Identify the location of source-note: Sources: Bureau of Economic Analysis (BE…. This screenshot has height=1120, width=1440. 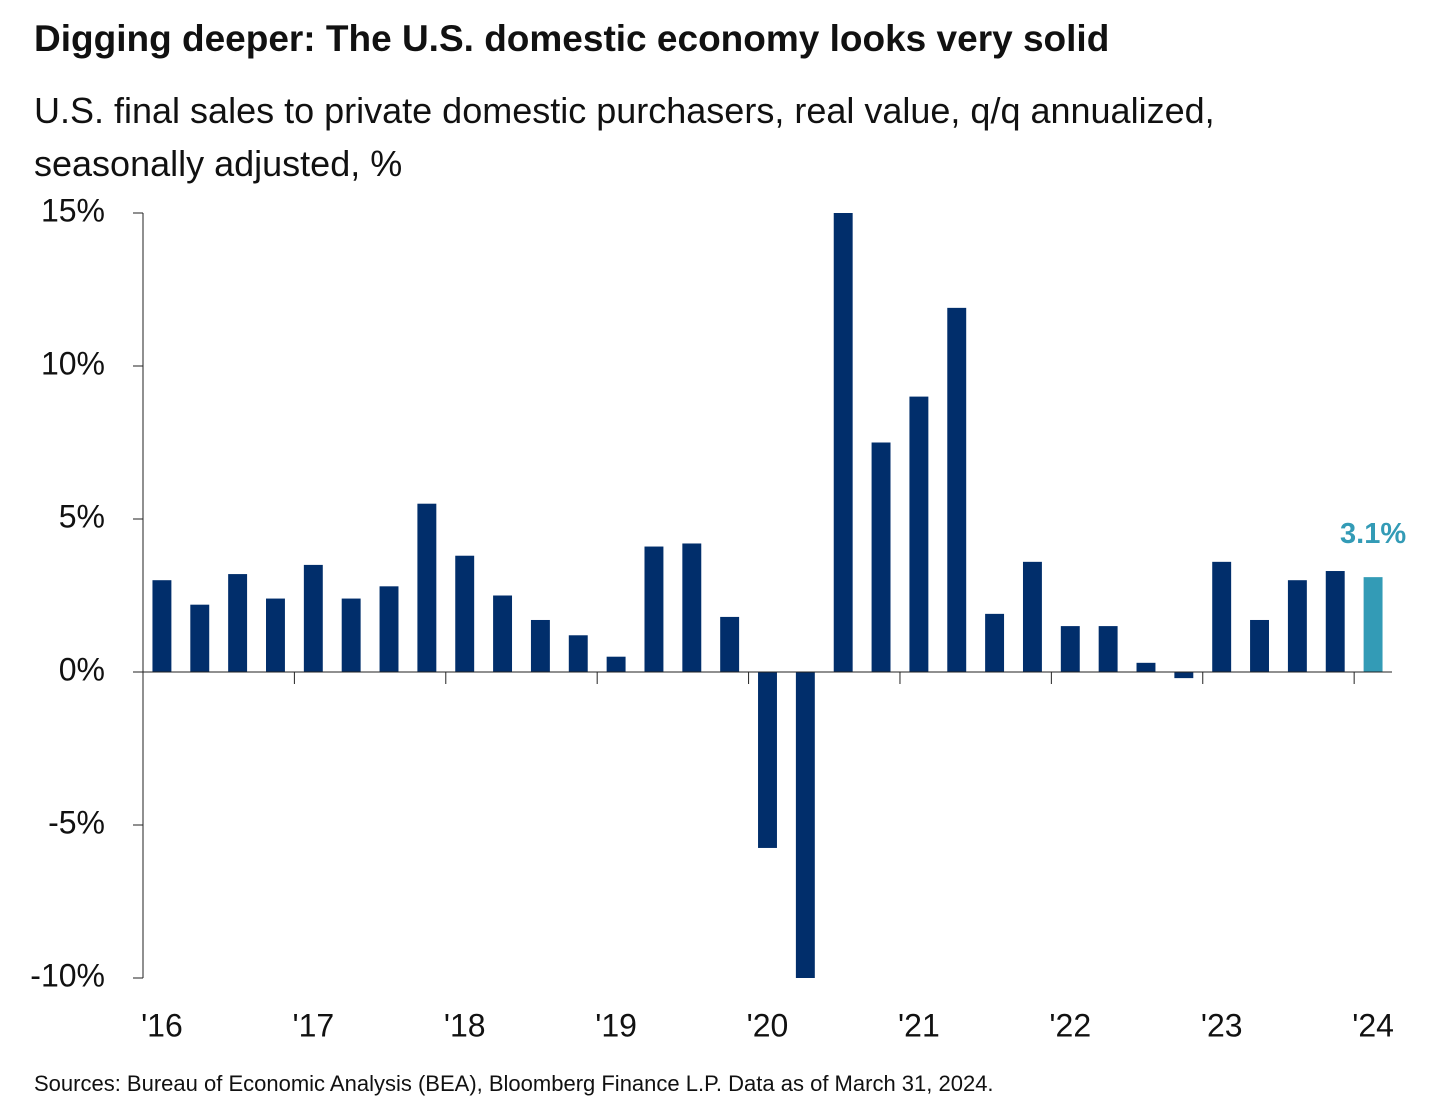
(514, 1083).